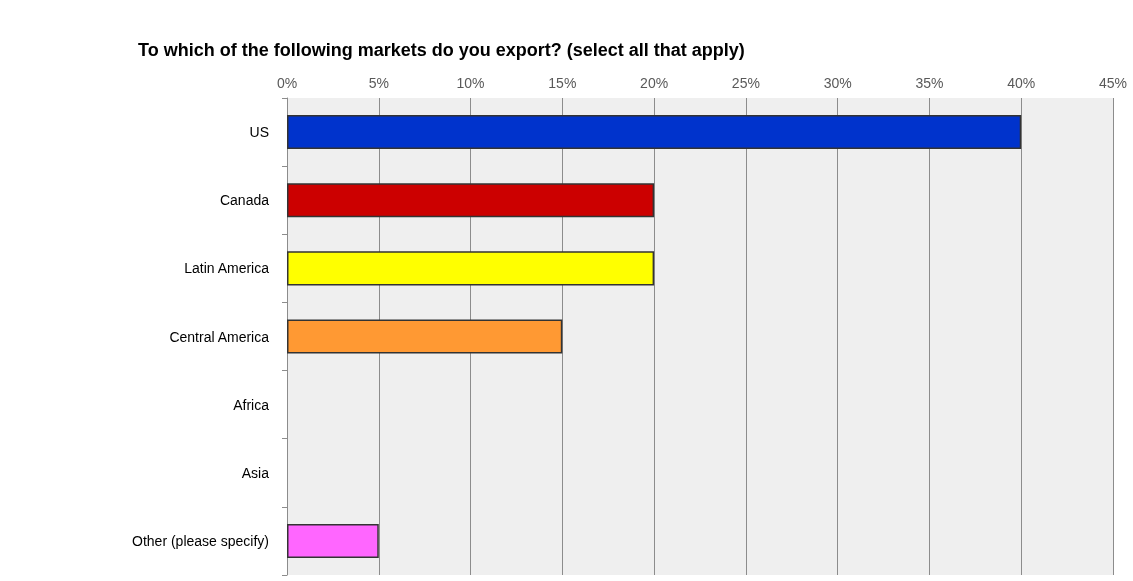 Image resolution: width=1133 pixels, height=581 pixels. I want to click on x-tick-label: 5%, so click(378, 83).